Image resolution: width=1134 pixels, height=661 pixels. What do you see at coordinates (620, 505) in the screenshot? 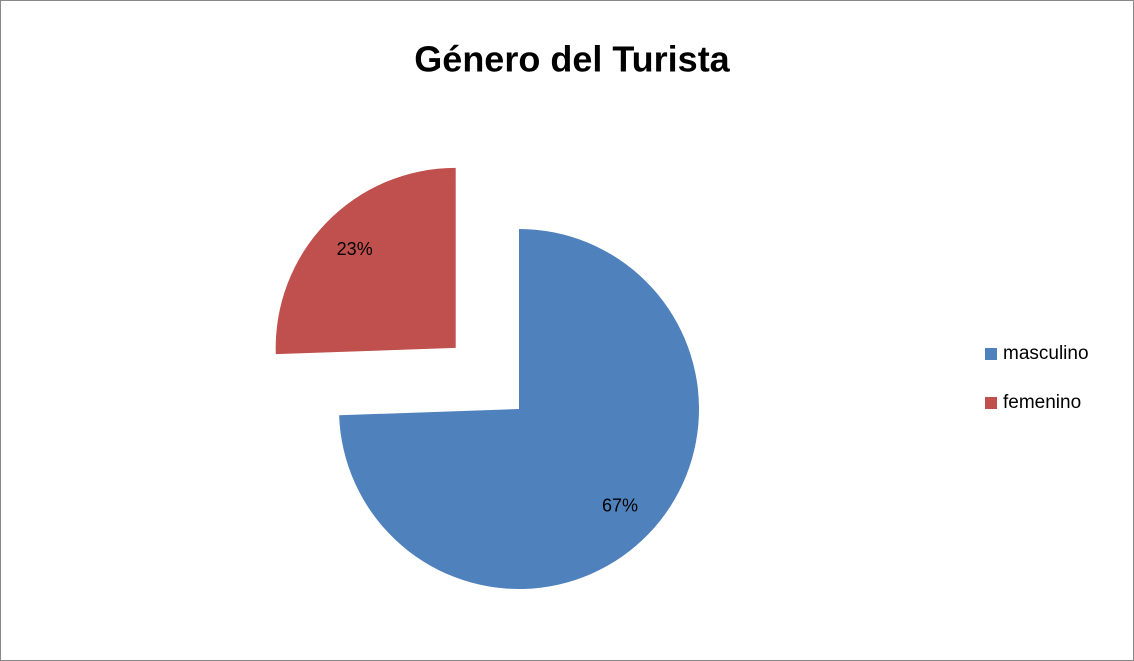
I see `data-label: 67%` at bounding box center [620, 505].